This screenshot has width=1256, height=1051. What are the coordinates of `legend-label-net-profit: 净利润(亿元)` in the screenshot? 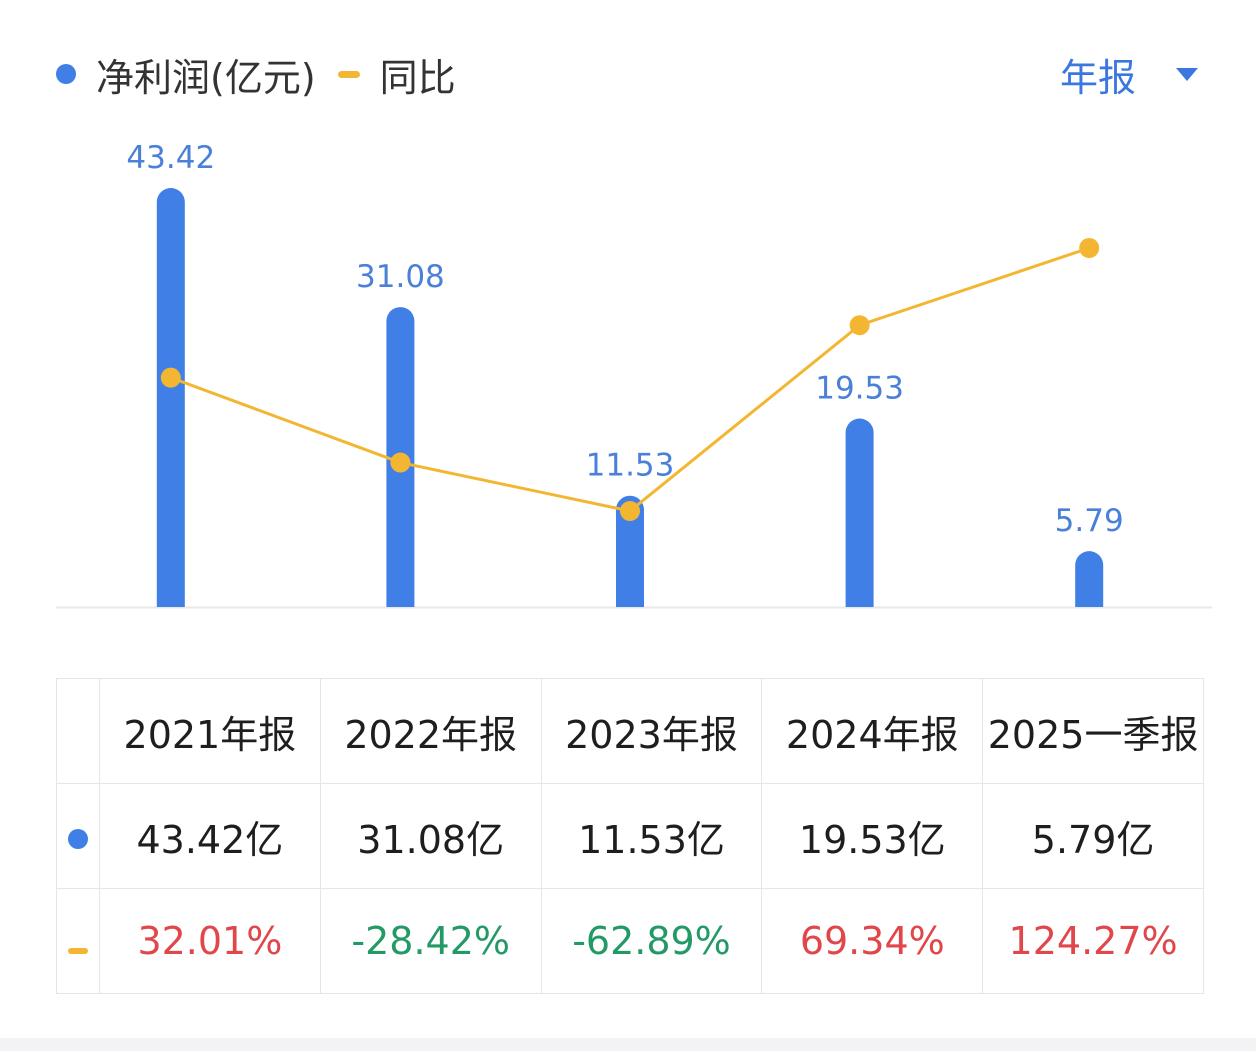 It's located at (206, 77).